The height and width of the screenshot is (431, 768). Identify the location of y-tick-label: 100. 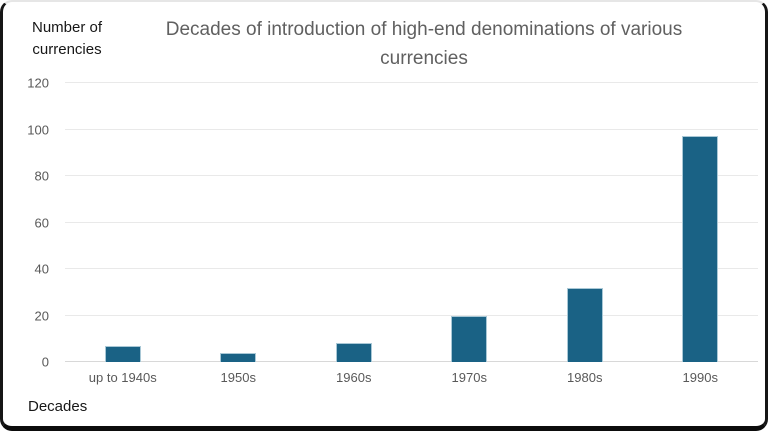
(38, 129).